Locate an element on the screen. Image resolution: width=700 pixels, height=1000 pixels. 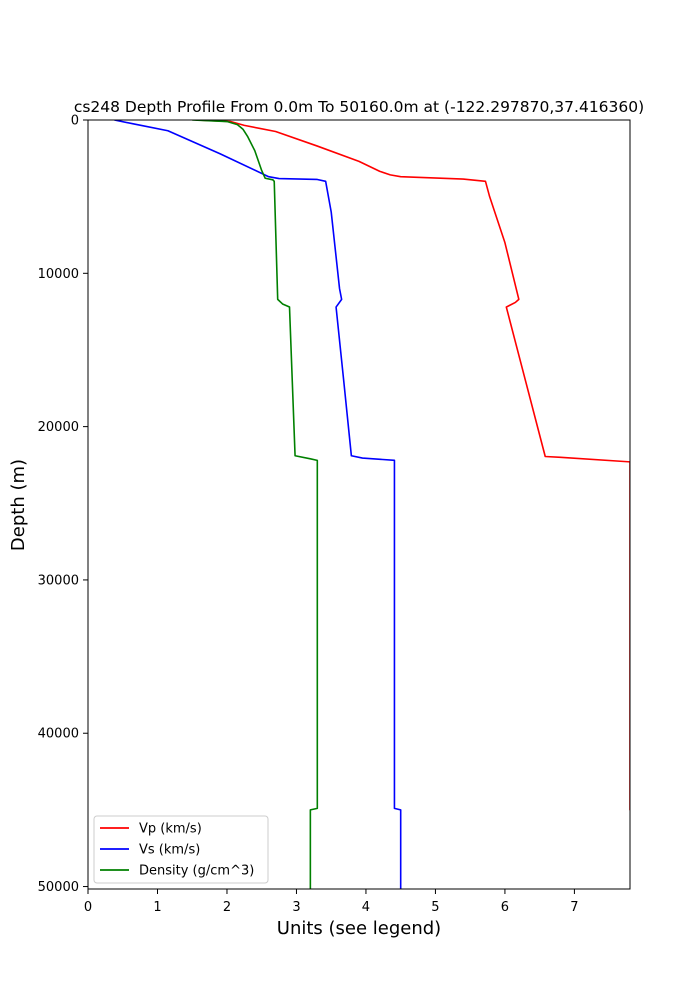
x-tick-label: 7 is located at coordinates (574, 907).